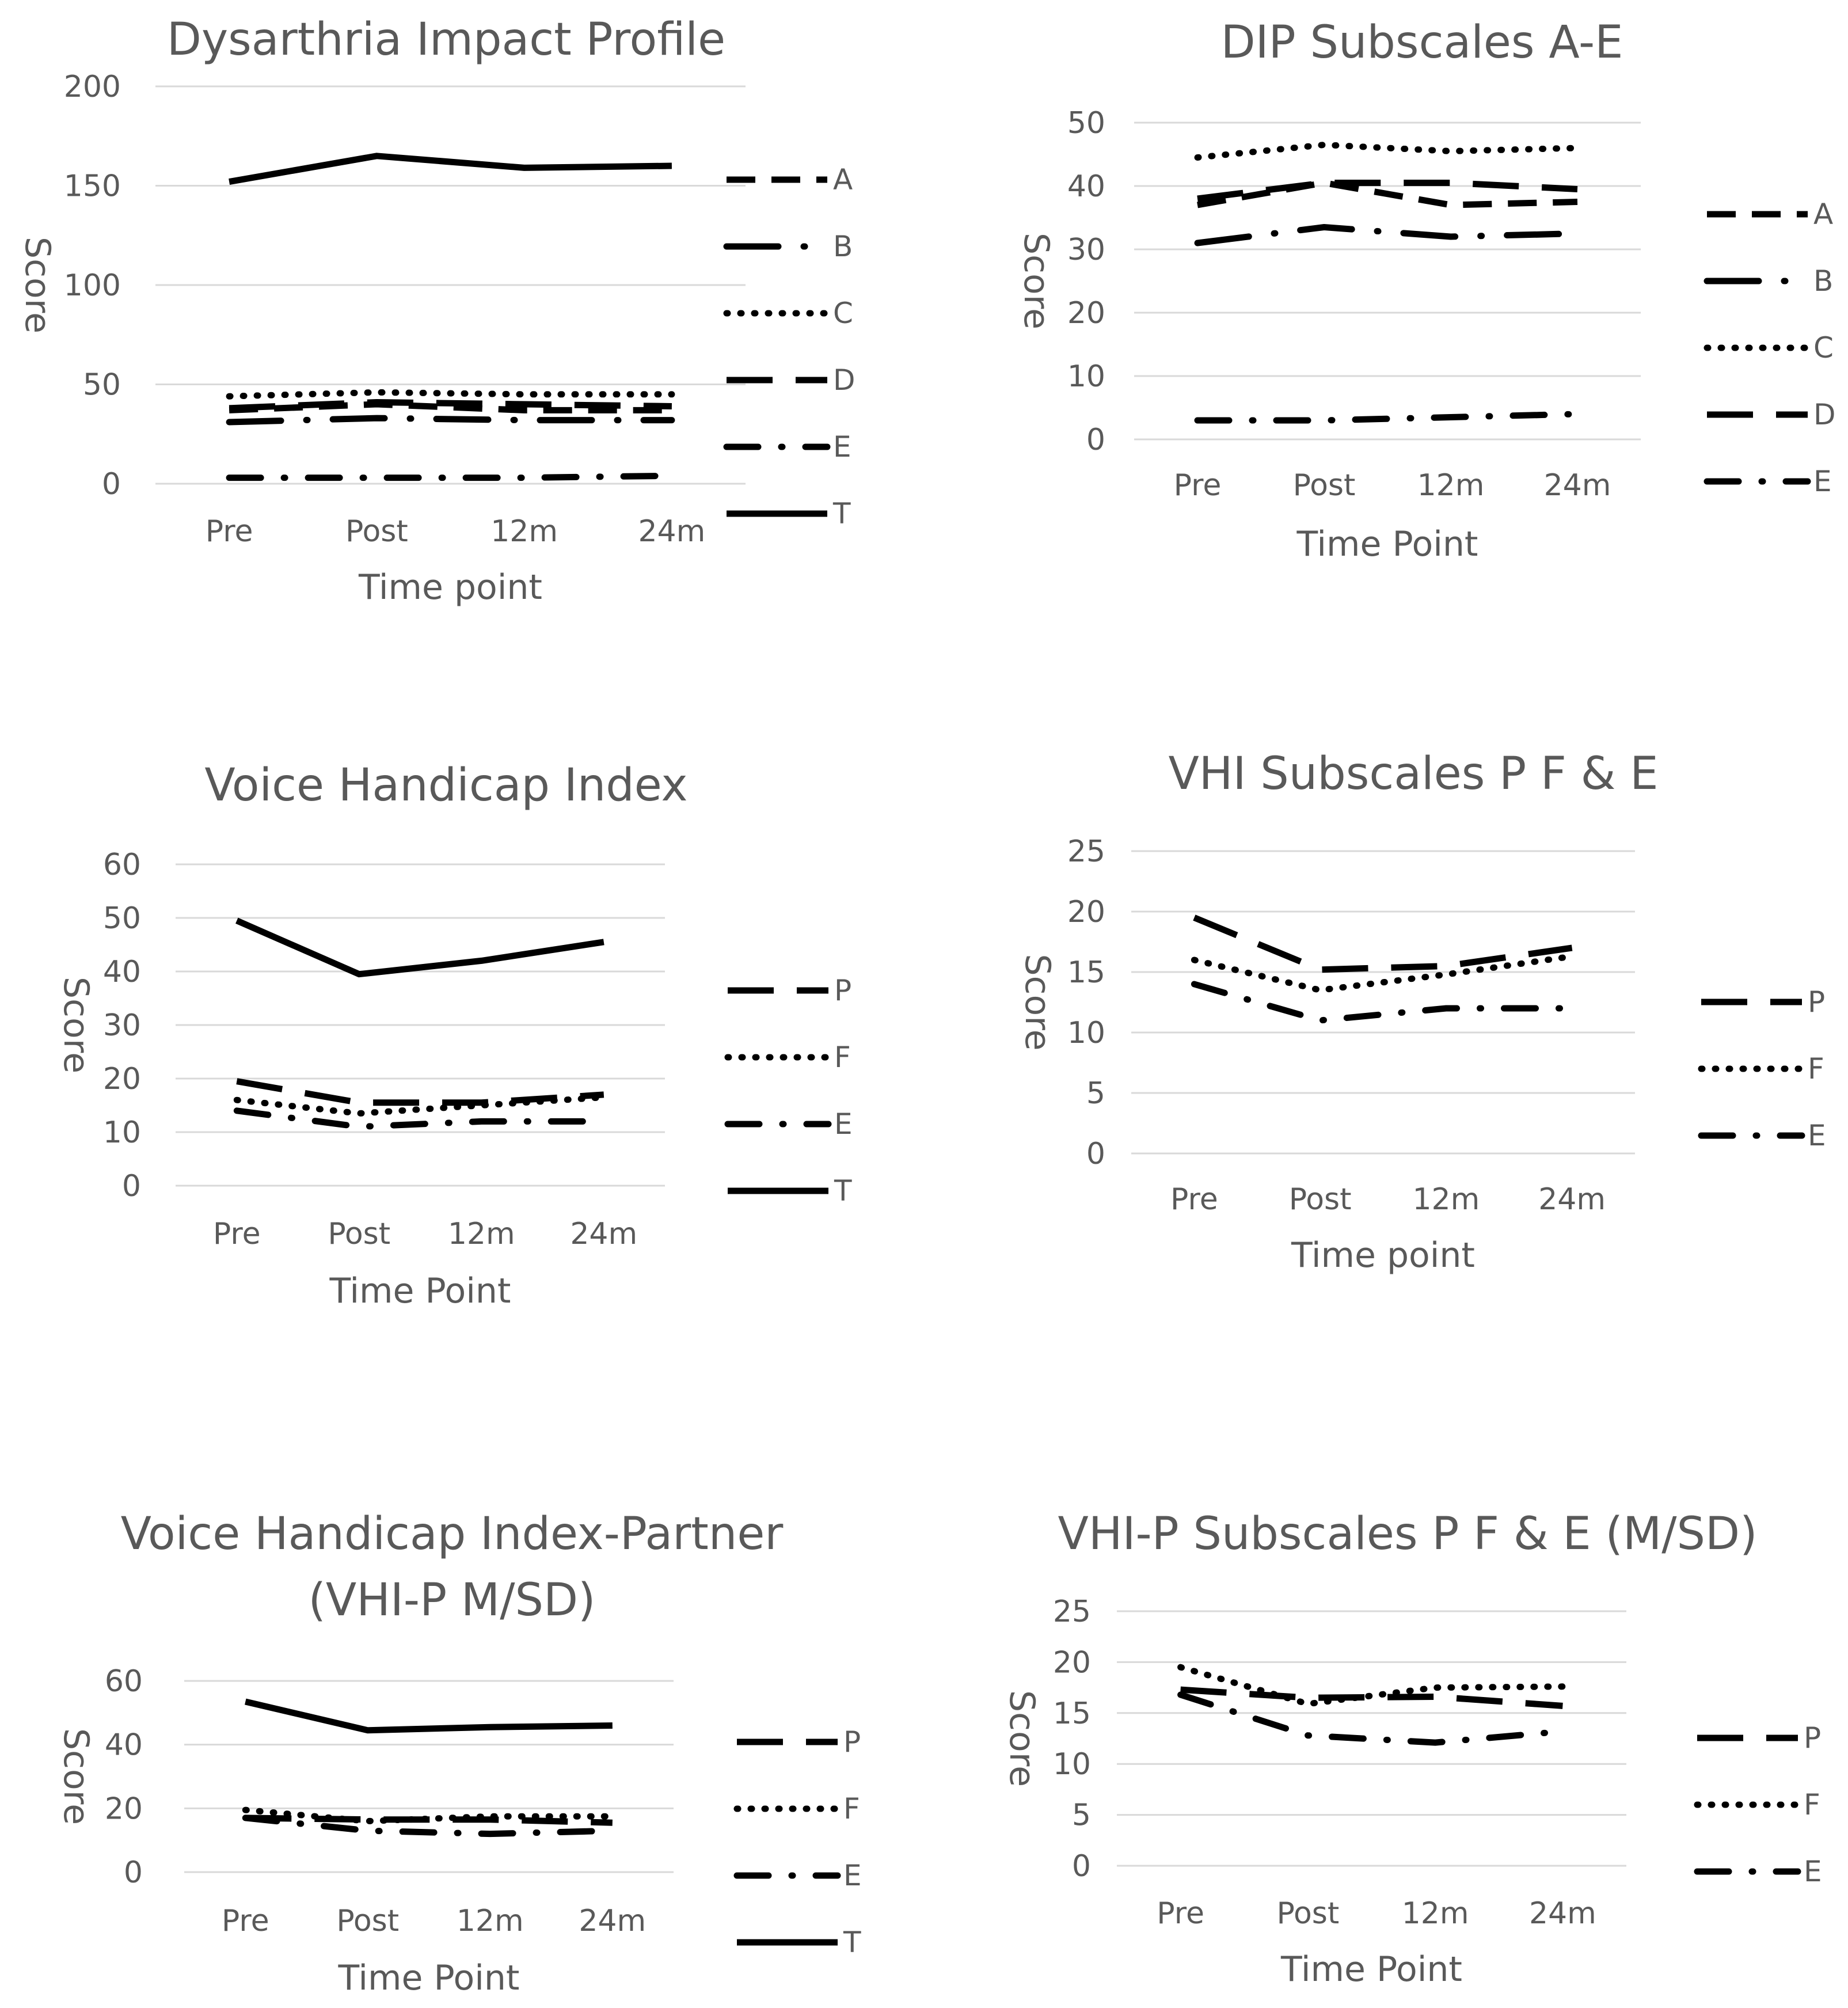 Image resolution: width=1848 pixels, height=2008 pixels. Describe the element at coordinates (453, 1534) in the screenshot. I see `chart-title: Voice Handicap Index-Partner` at that location.